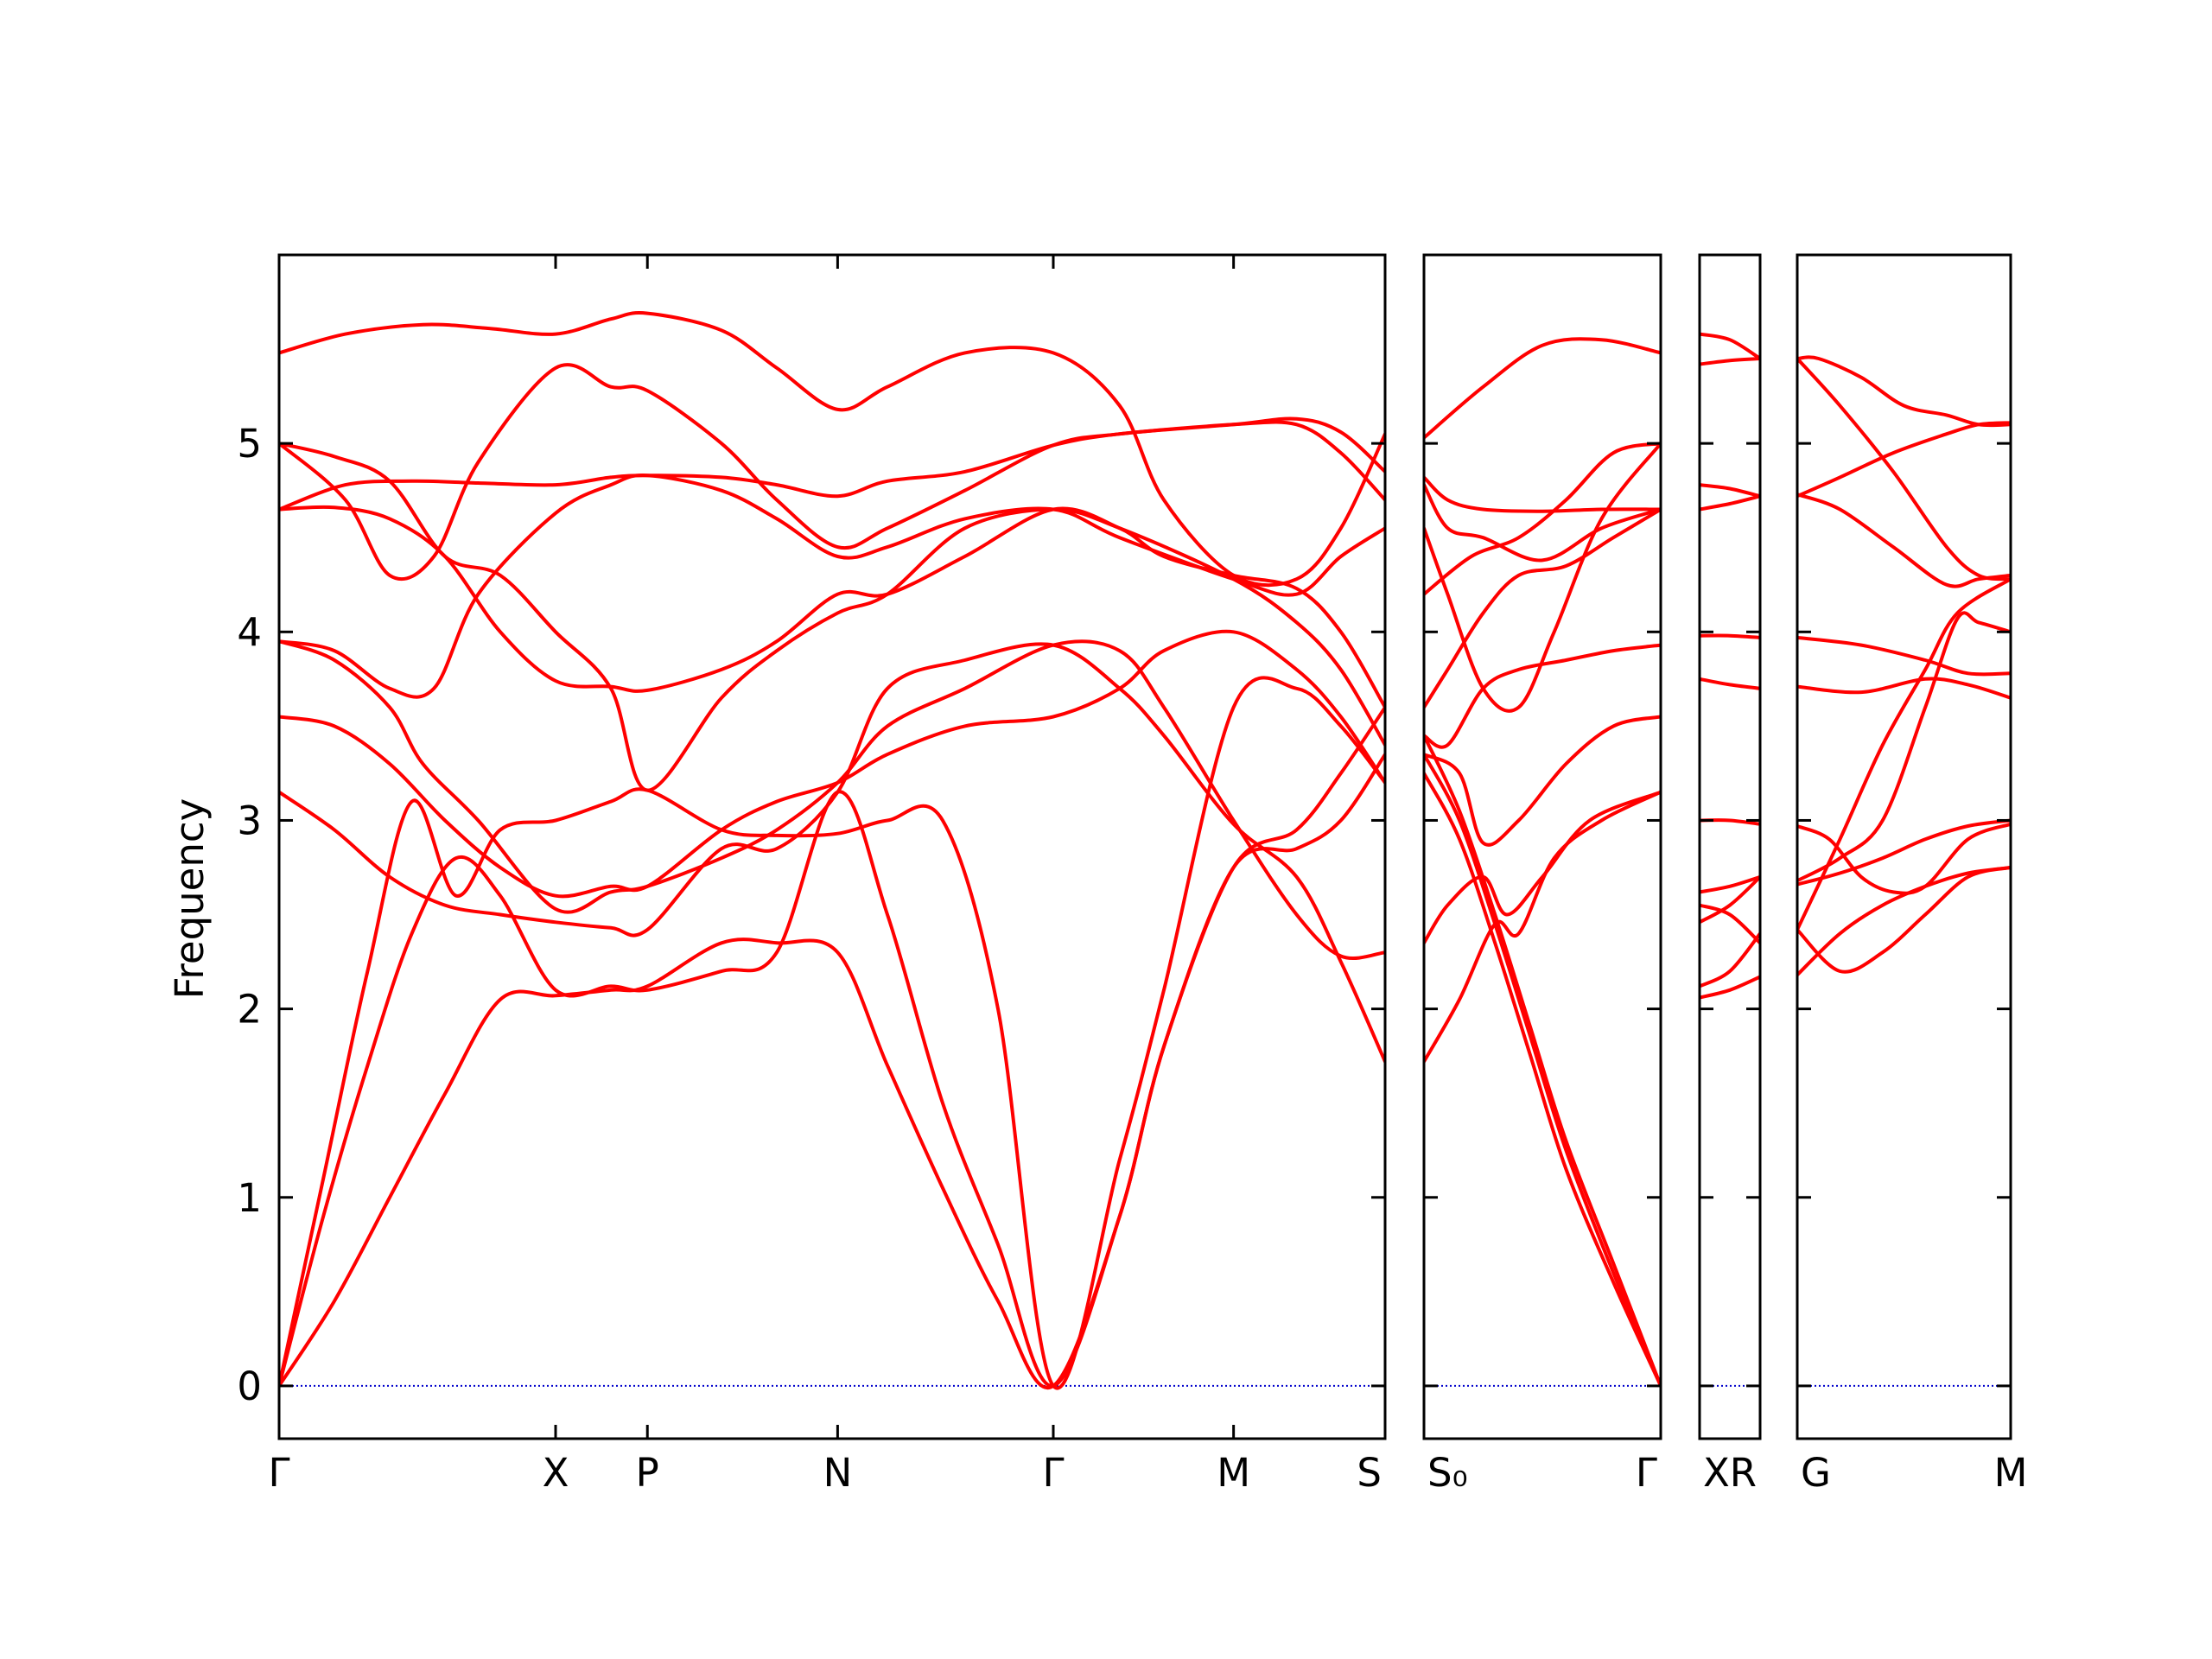 This screenshot has width=2212, height=1659. I want to click on y-axis-label: Frequency, so click(190, 898).